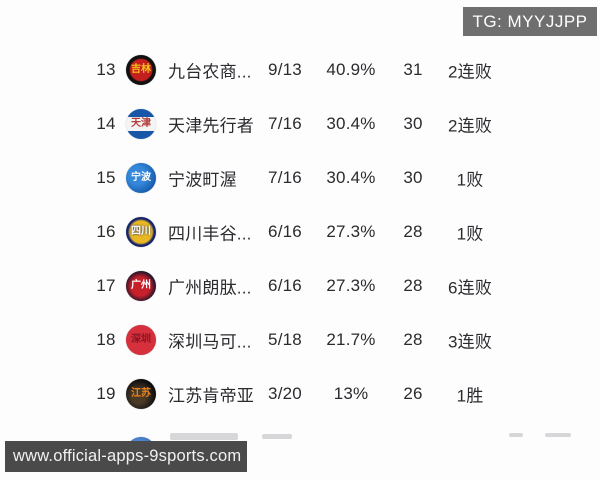 This screenshot has width=600, height=480. Describe the element at coordinates (413, 393) in the screenshot. I see `points-cell: 26` at that location.